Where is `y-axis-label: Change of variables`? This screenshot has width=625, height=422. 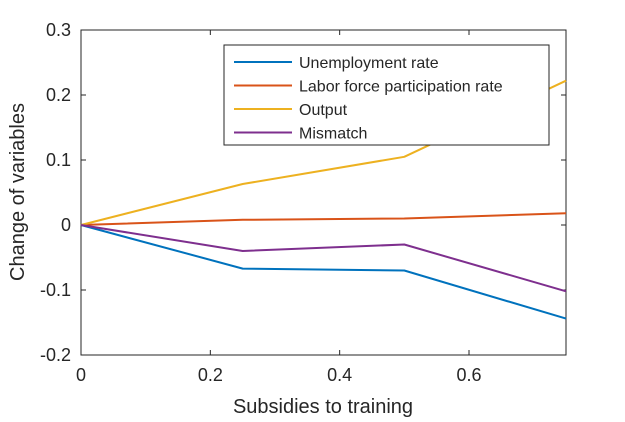
y-axis-label: Change of variables is located at coordinates (18, 192).